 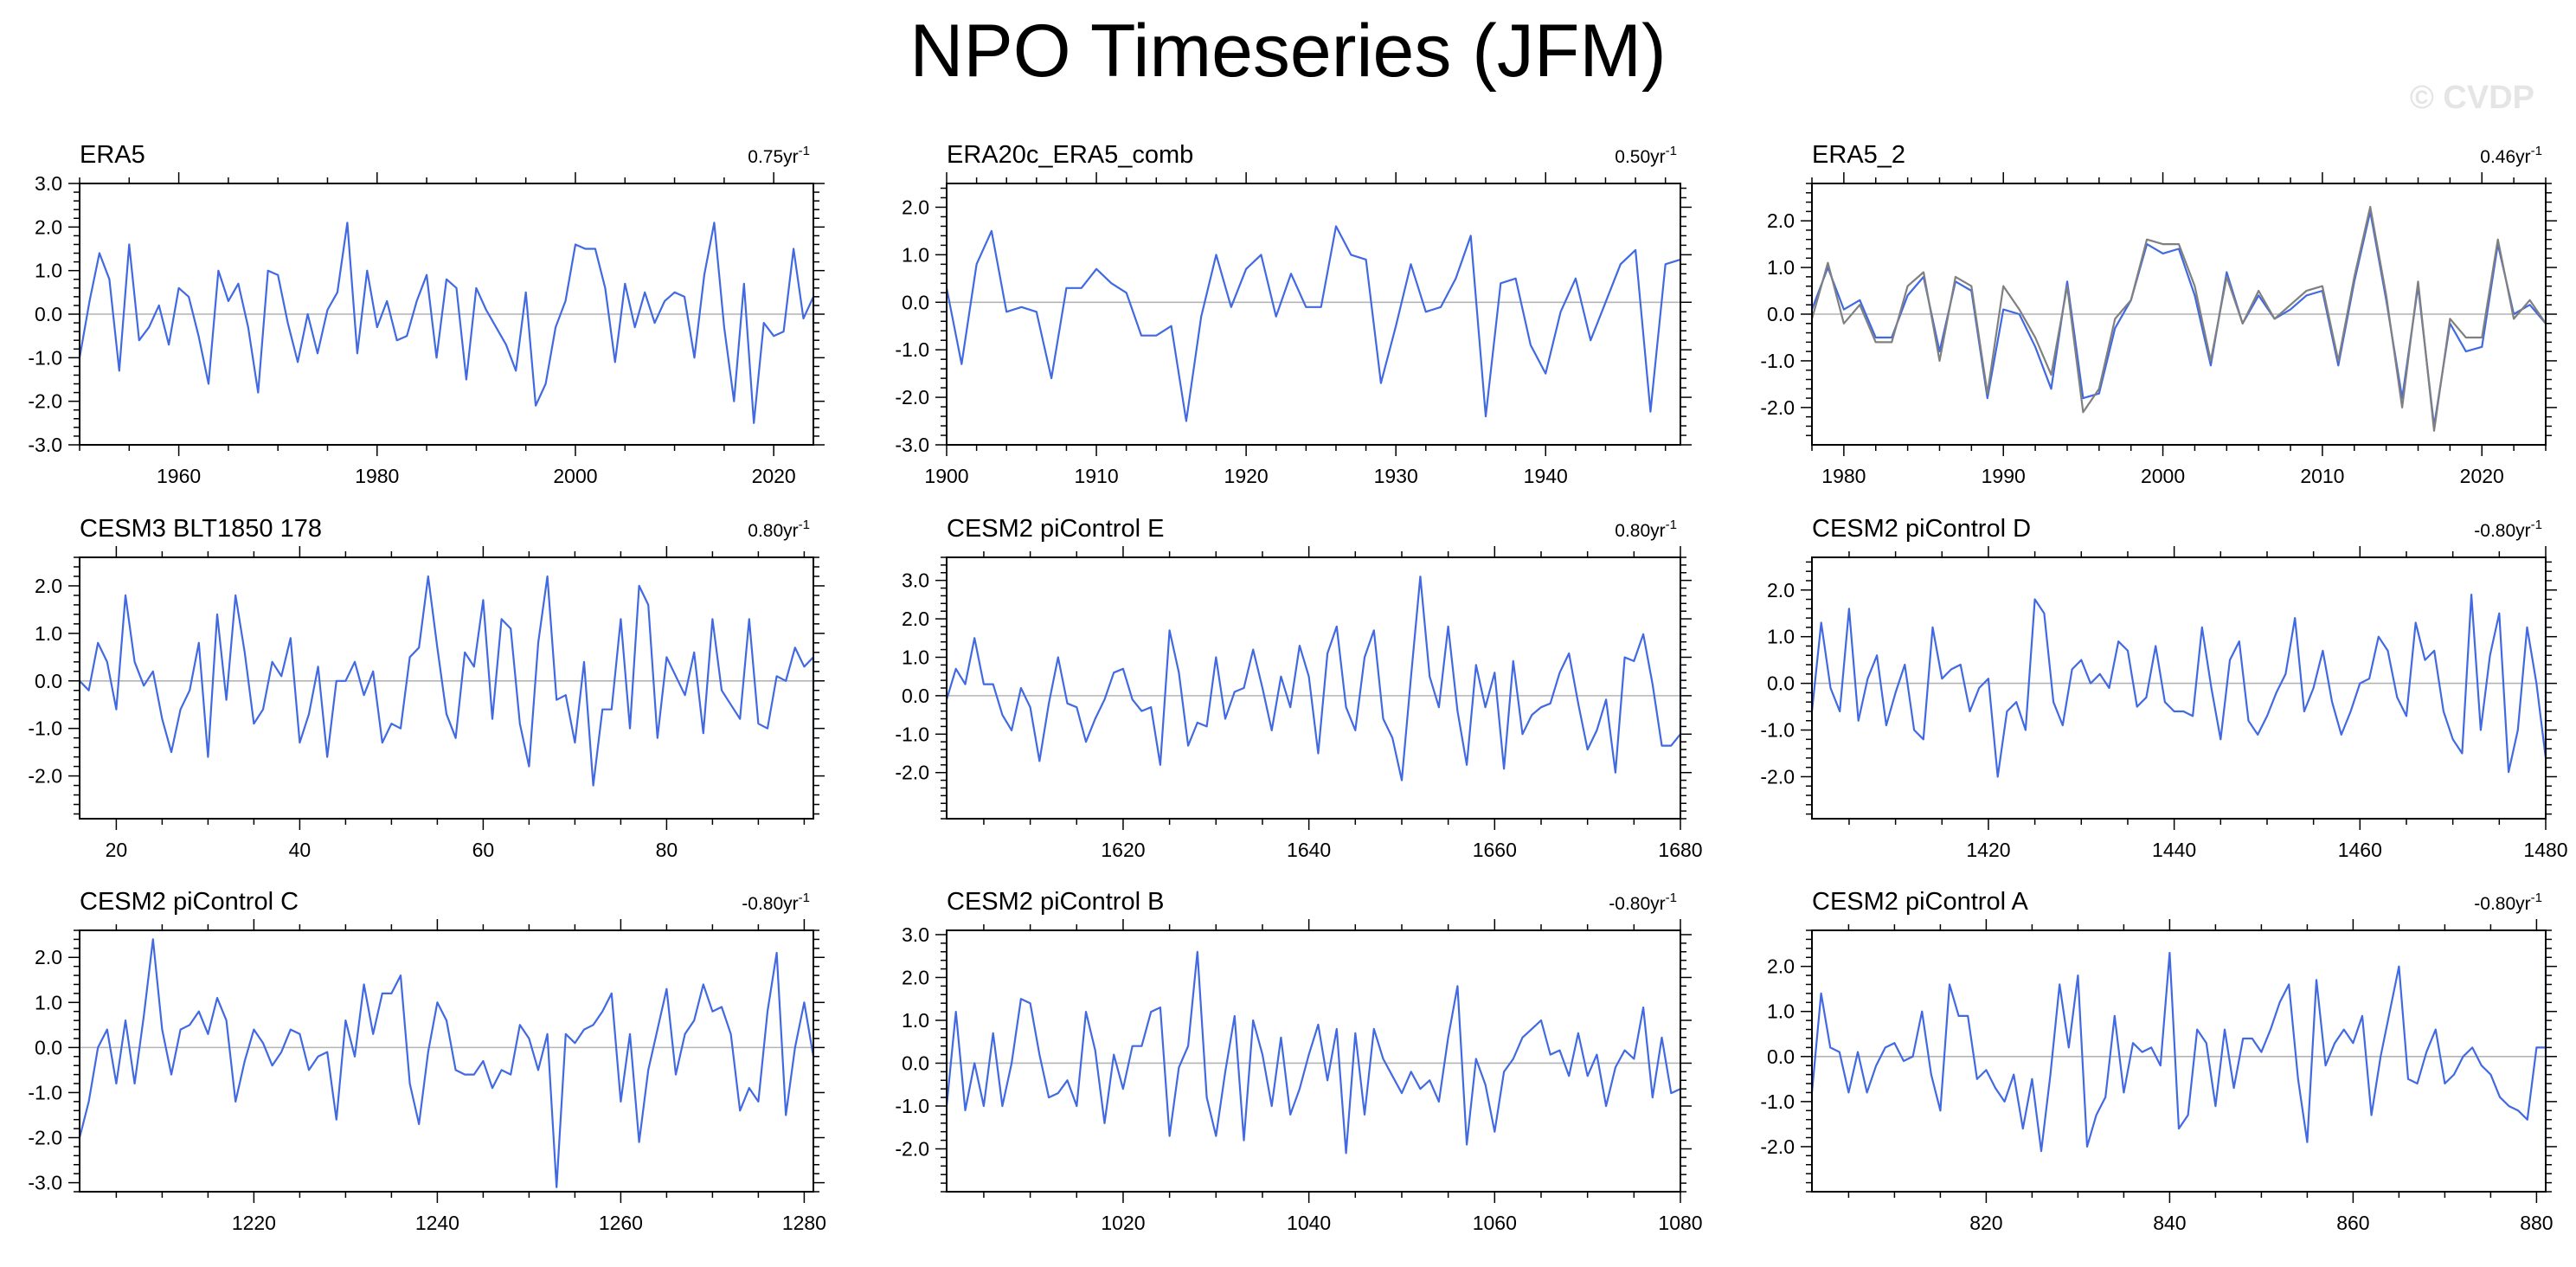 I want to click on x-tick-label: 60, so click(x=484, y=850).